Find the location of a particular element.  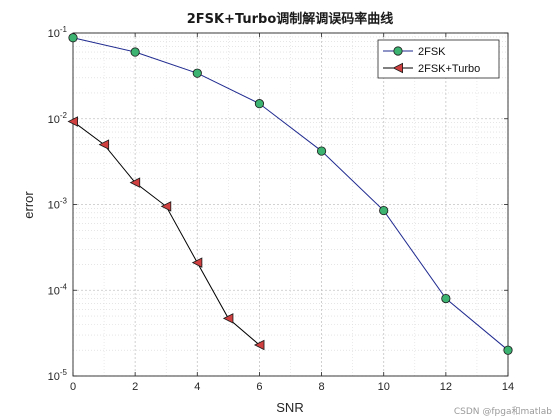

legend-marker-2fsk-turbo is located at coordinates (398, 68).